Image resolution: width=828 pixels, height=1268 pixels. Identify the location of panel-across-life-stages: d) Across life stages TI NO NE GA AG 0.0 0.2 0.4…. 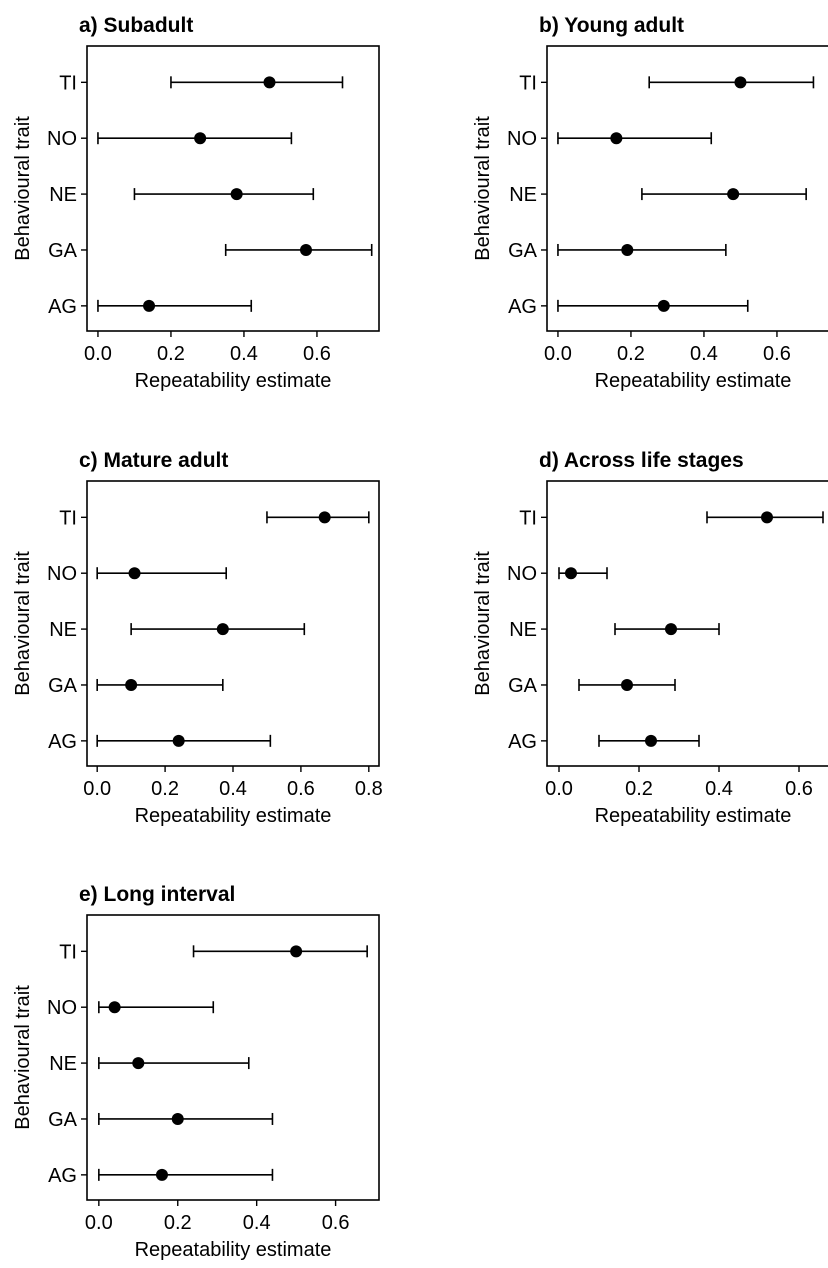
(650, 638).